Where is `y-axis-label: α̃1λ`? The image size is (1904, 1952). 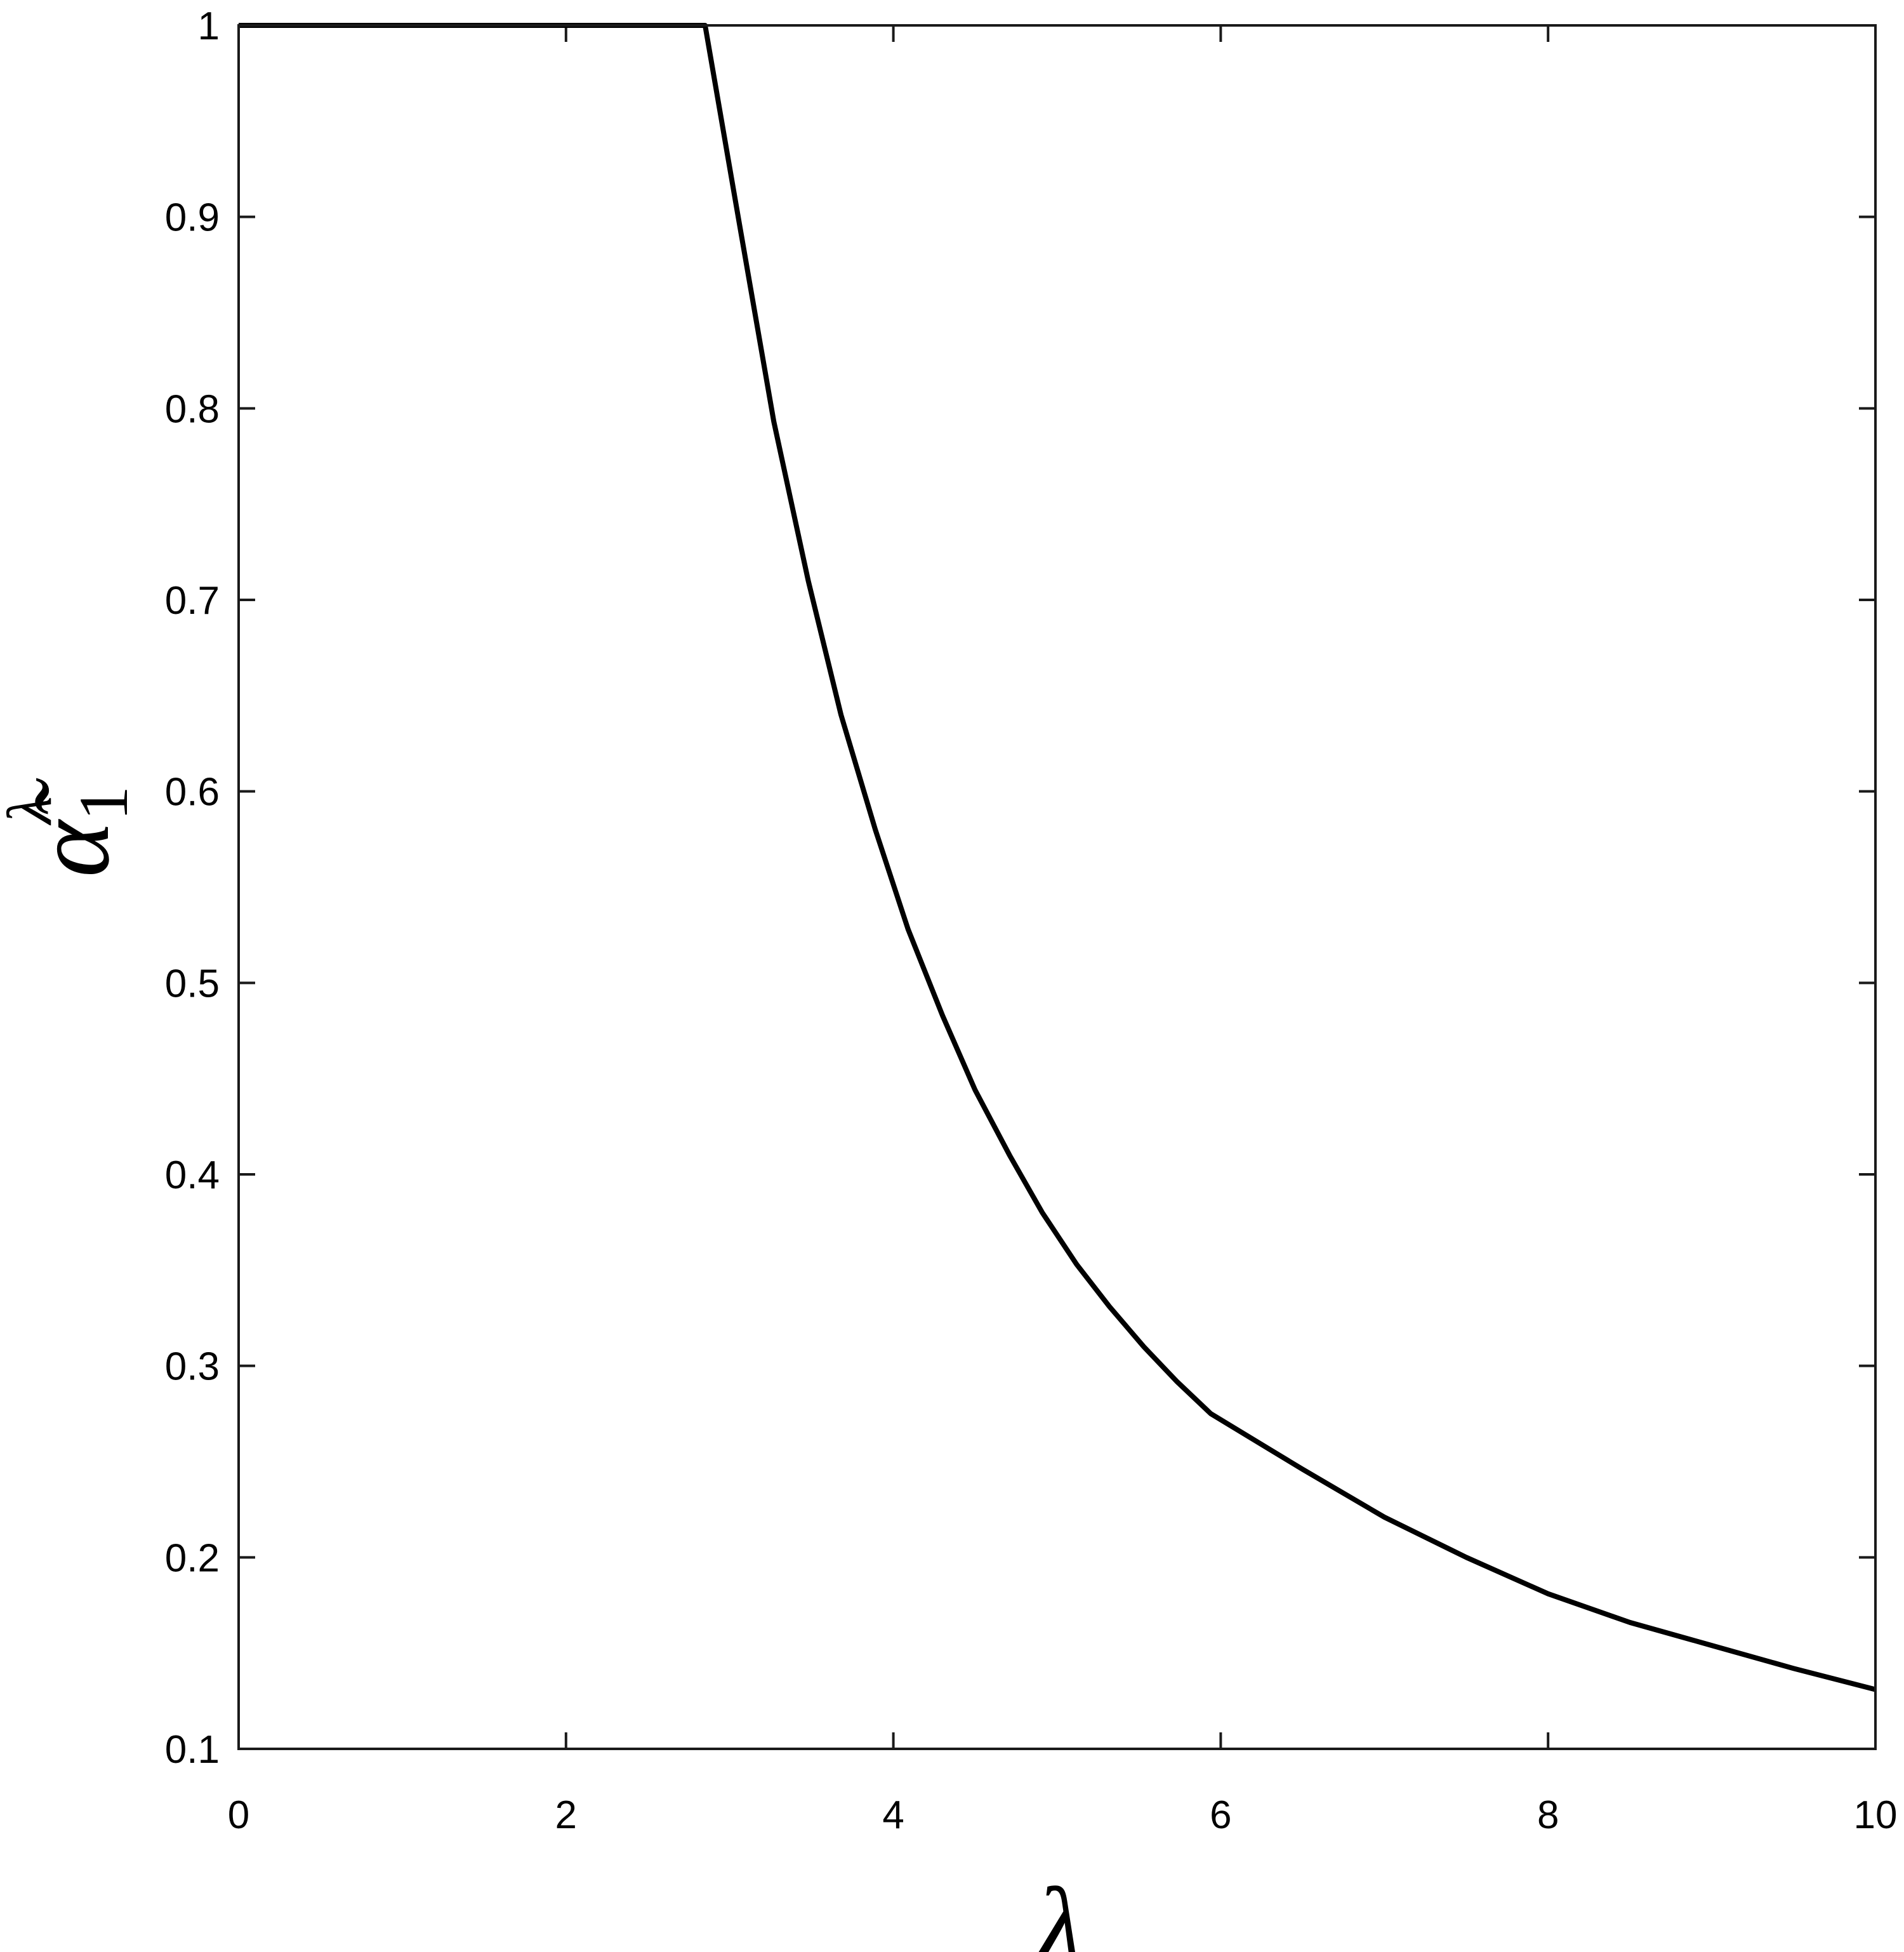
y-axis-label: α̃1λ is located at coordinates (71, 827).